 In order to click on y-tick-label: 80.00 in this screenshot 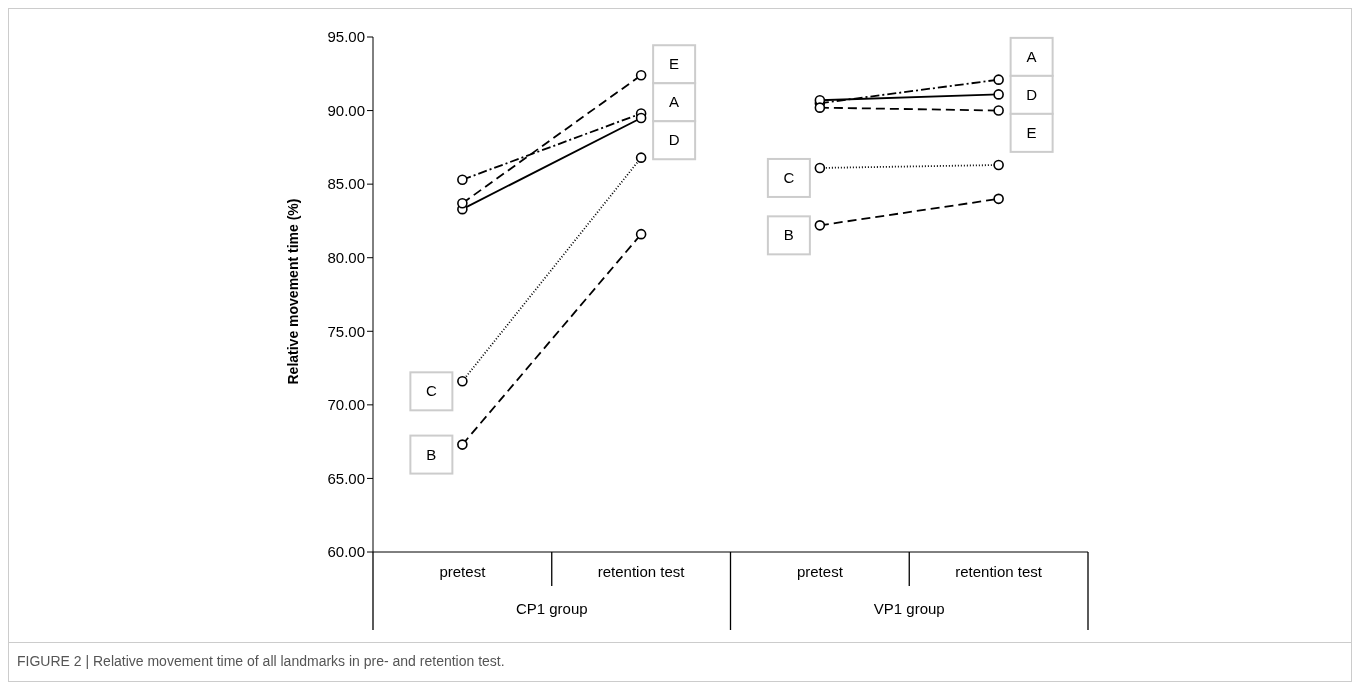, I will do `click(346, 258)`.